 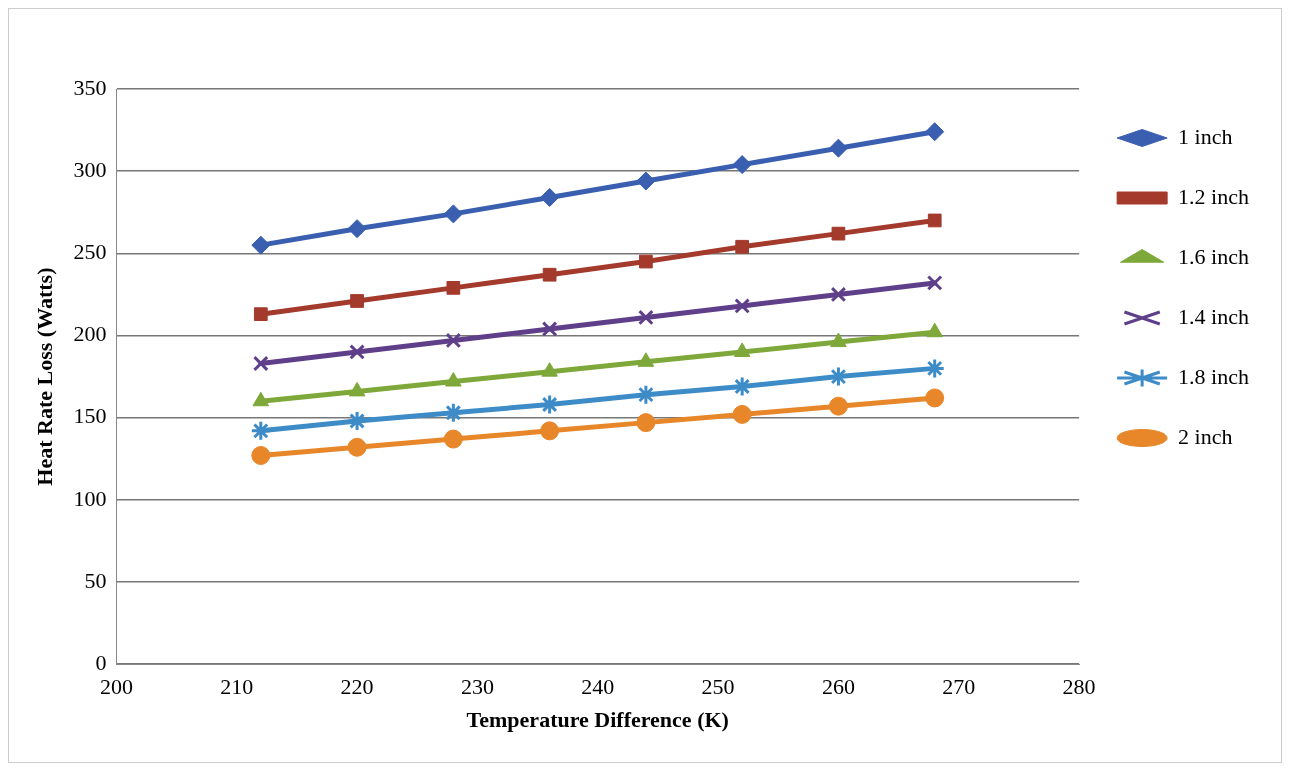 I want to click on x-tick-label: 210, so click(x=237, y=687).